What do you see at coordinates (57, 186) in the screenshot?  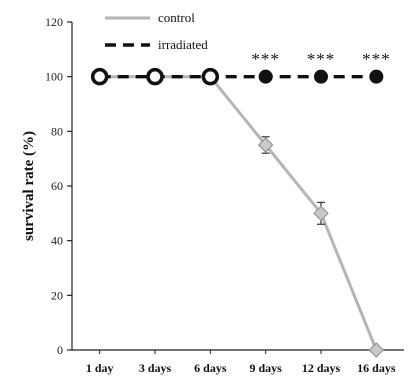 I see `y-tick-label: 60` at bounding box center [57, 186].